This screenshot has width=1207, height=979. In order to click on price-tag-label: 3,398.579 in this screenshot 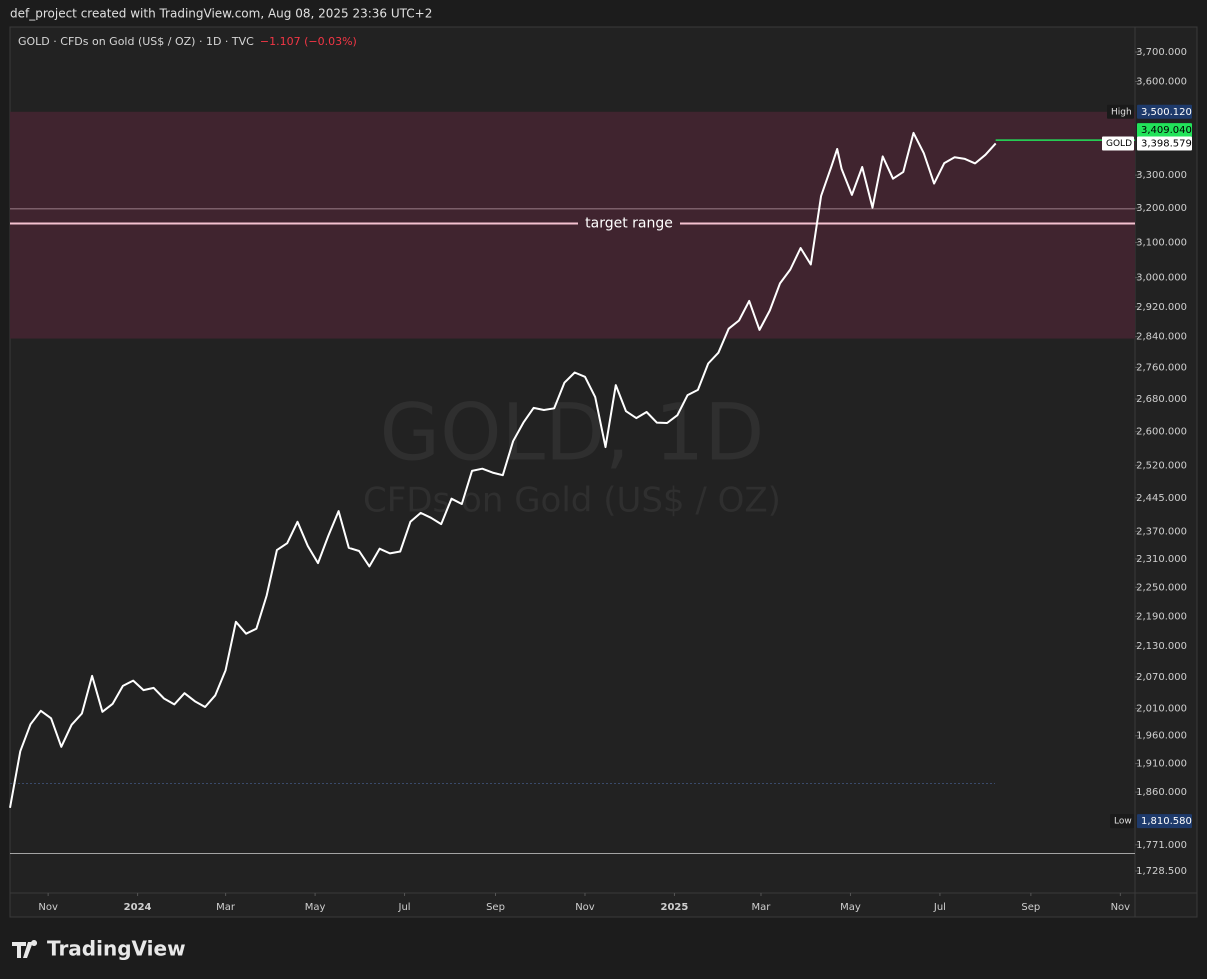, I will do `click(1166, 143)`.